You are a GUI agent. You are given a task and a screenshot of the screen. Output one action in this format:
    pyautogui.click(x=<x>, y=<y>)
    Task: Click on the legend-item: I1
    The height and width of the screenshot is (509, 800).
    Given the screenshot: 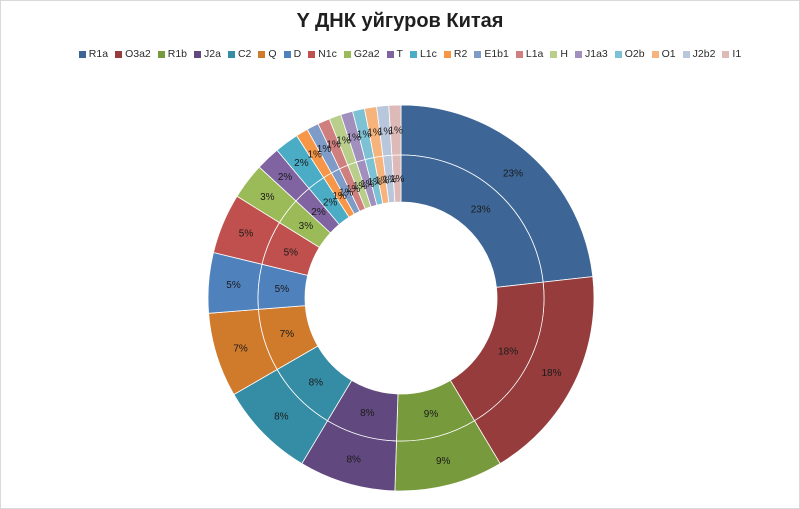 What is the action you would take?
    pyautogui.click(x=731, y=54)
    